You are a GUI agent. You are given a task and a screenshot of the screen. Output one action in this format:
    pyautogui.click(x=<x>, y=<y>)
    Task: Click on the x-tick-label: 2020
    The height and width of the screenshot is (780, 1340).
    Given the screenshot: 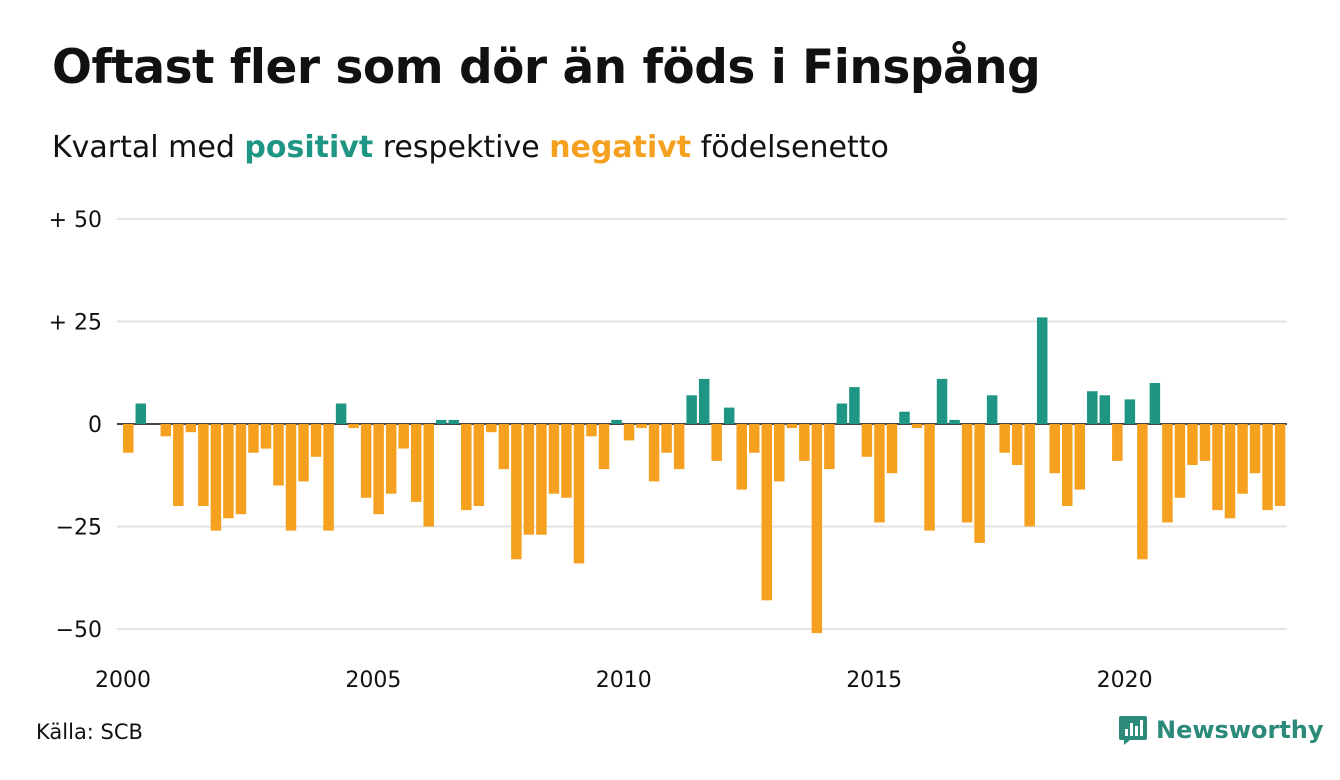 What is the action you would take?
    pyautogui.click(x=1125, y=680)
    